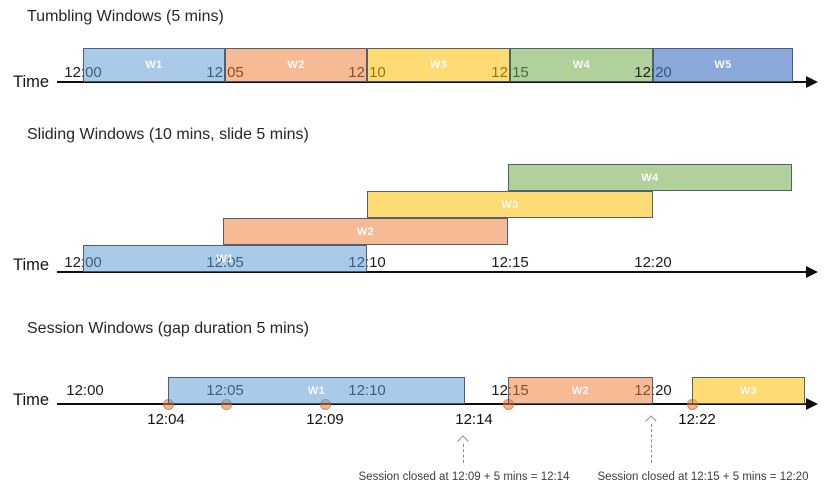  I want to click on window-session-w1: W1, so click(316, 390).